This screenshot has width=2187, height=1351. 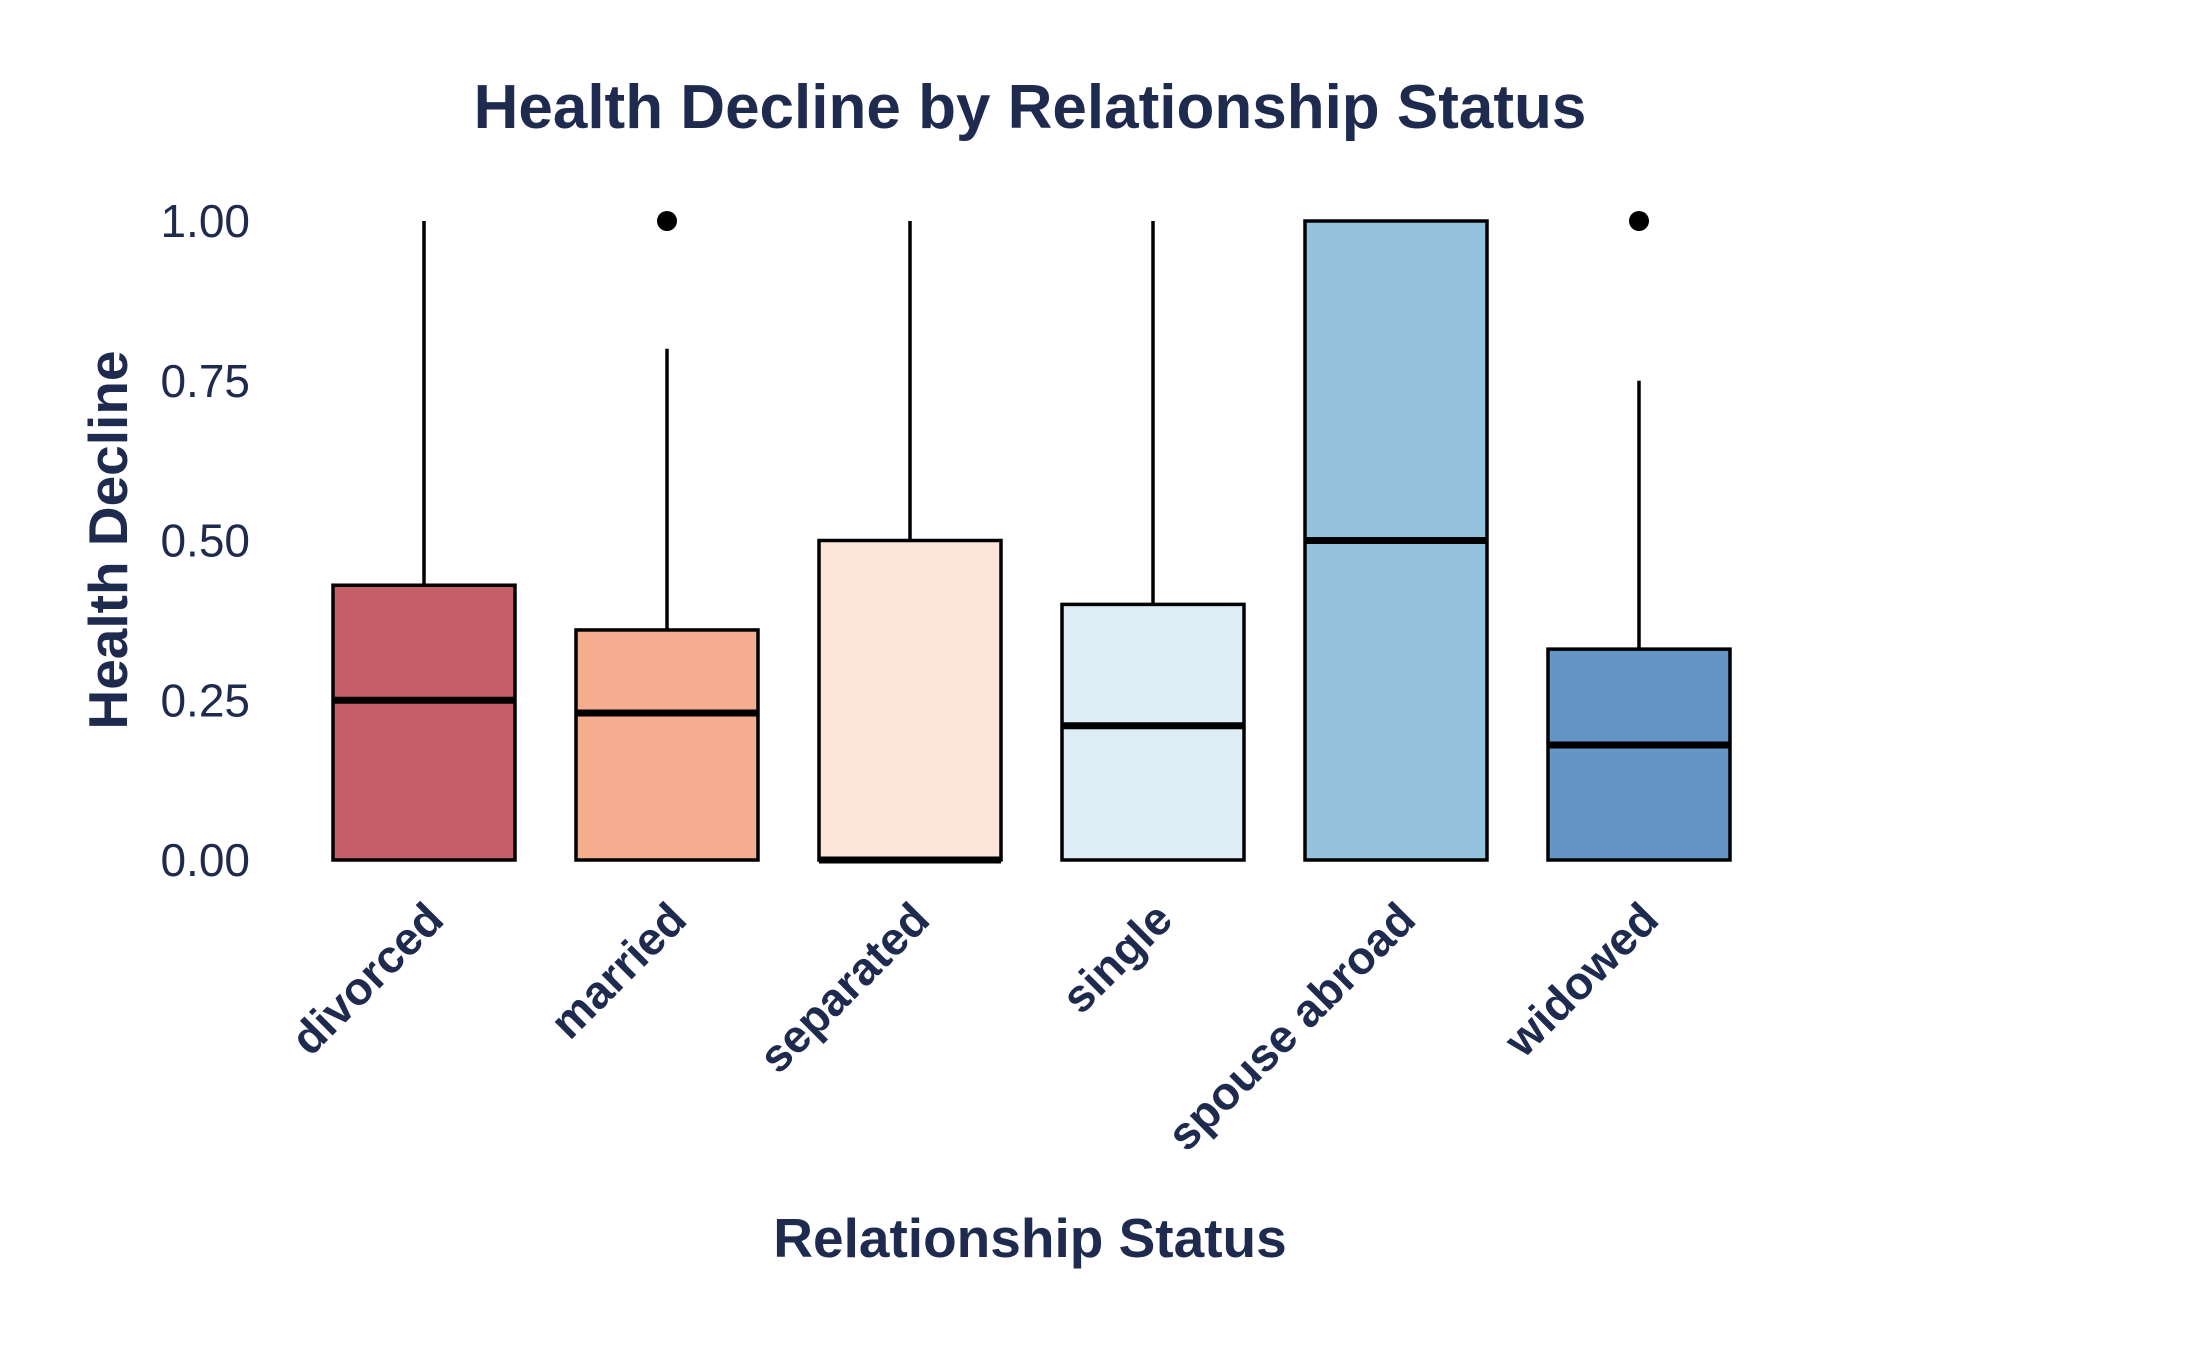 I want to click on x-tick-label: single, so click(x=1116, y=957).